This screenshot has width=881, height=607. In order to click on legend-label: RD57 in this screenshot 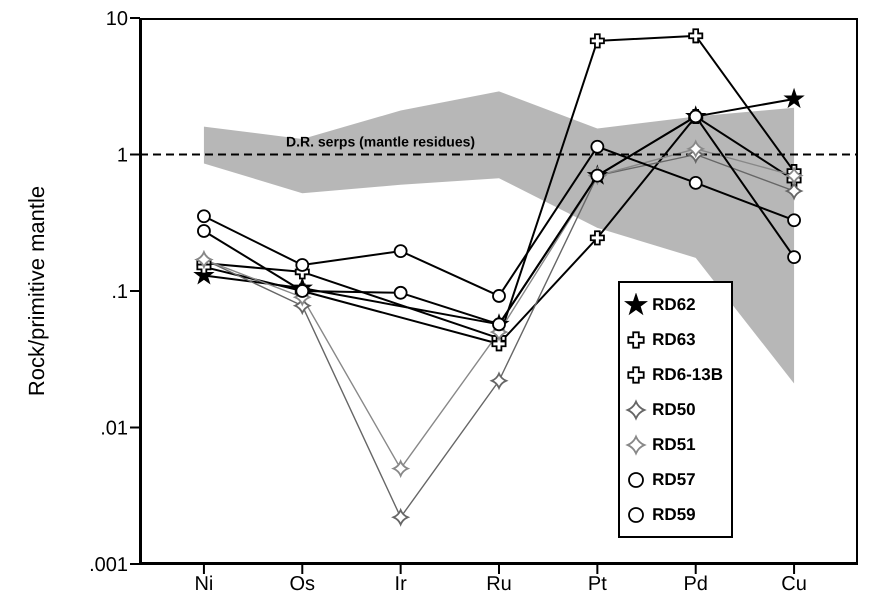, I will do `click(674, 480)`.